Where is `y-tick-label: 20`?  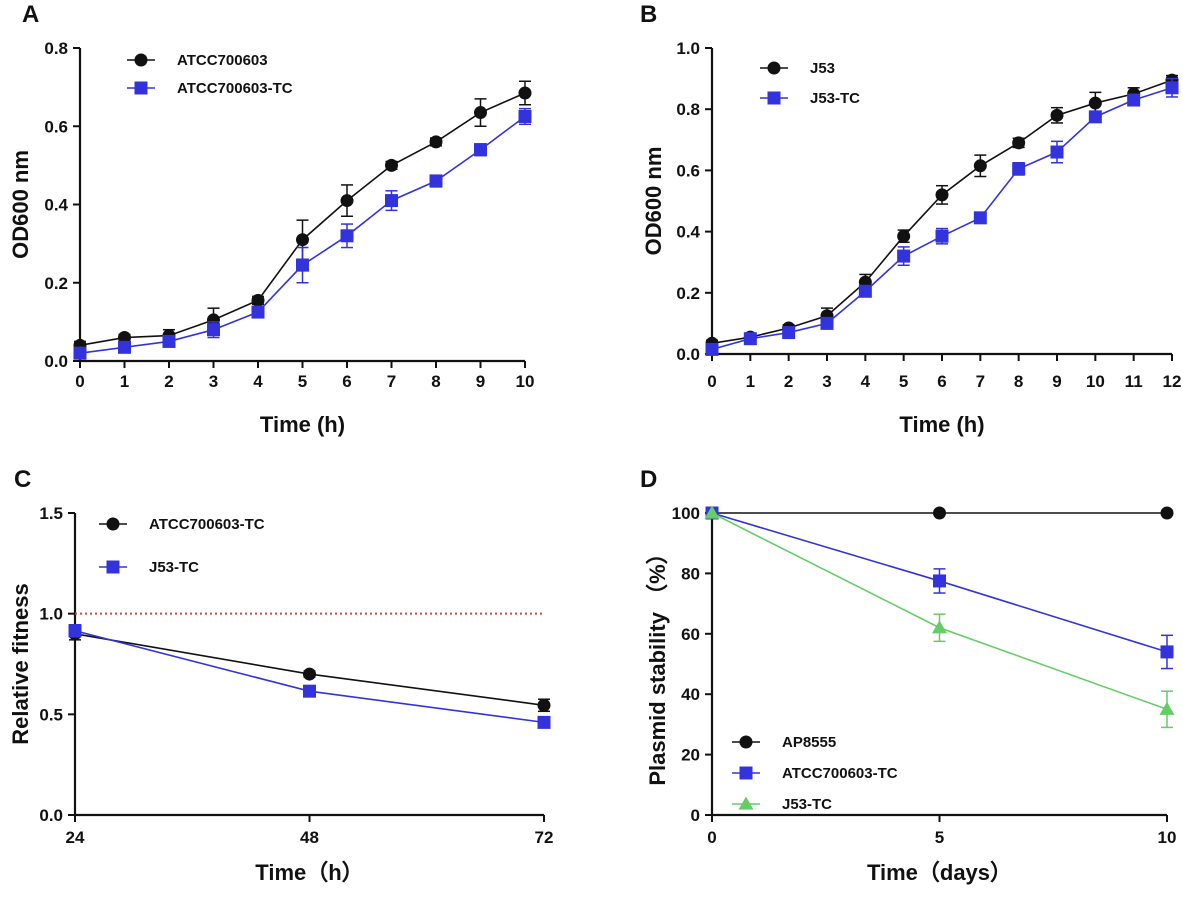 y-tick-label: 20 is located at coordinates (690, 755).